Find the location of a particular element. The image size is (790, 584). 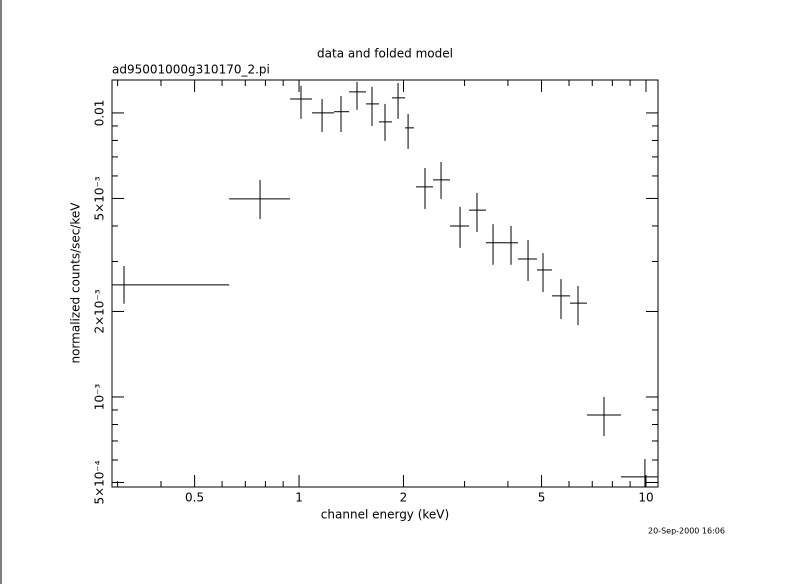

y-tick-label: 5×10⁻³ is located at coordinates (100, 198).